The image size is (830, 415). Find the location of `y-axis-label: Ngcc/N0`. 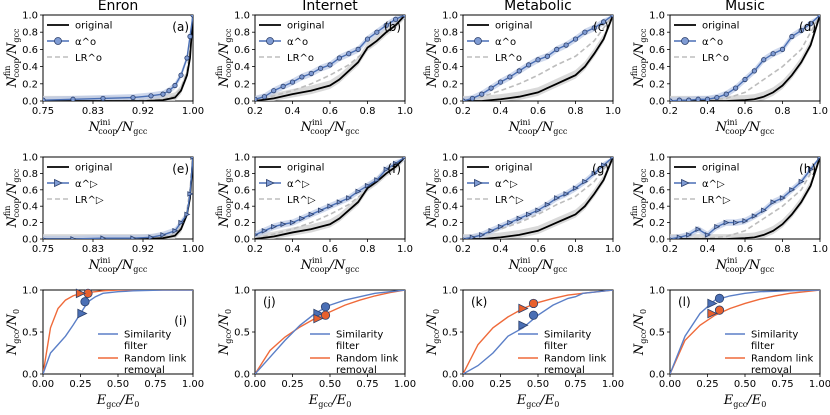

y-axis-label: Ngcc/N0 is located at coordinates (640, 332).